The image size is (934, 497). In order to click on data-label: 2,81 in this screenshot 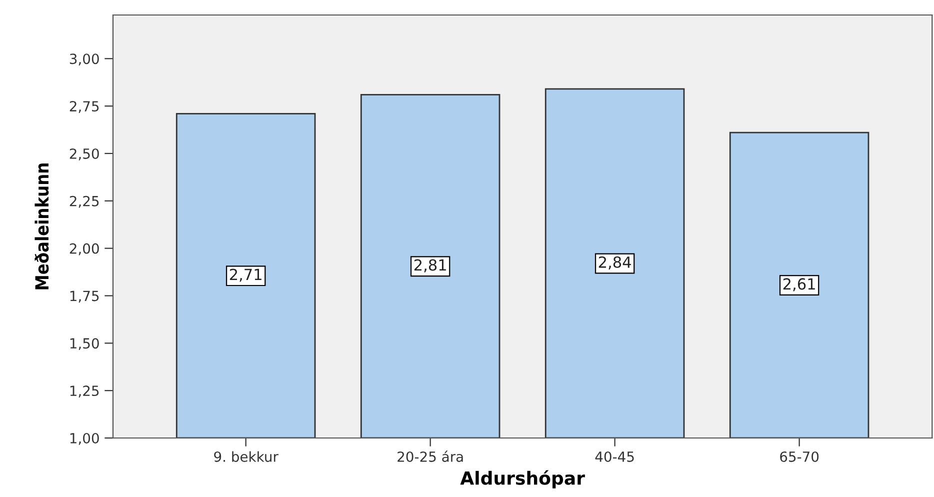, I will do `click(430, 265)`.